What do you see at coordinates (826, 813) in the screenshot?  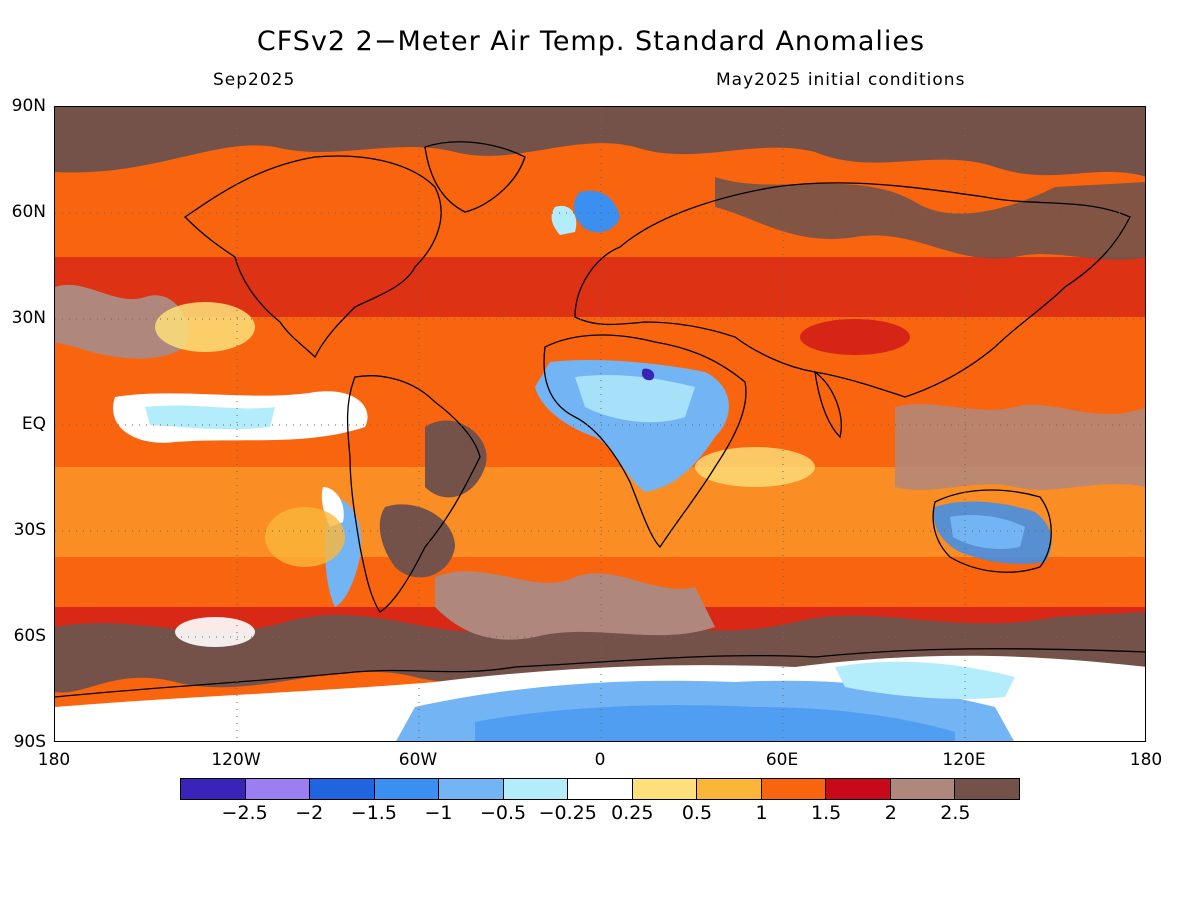 I see `colorbar-tick-label: 1.5` at bounding box center [826, 813].